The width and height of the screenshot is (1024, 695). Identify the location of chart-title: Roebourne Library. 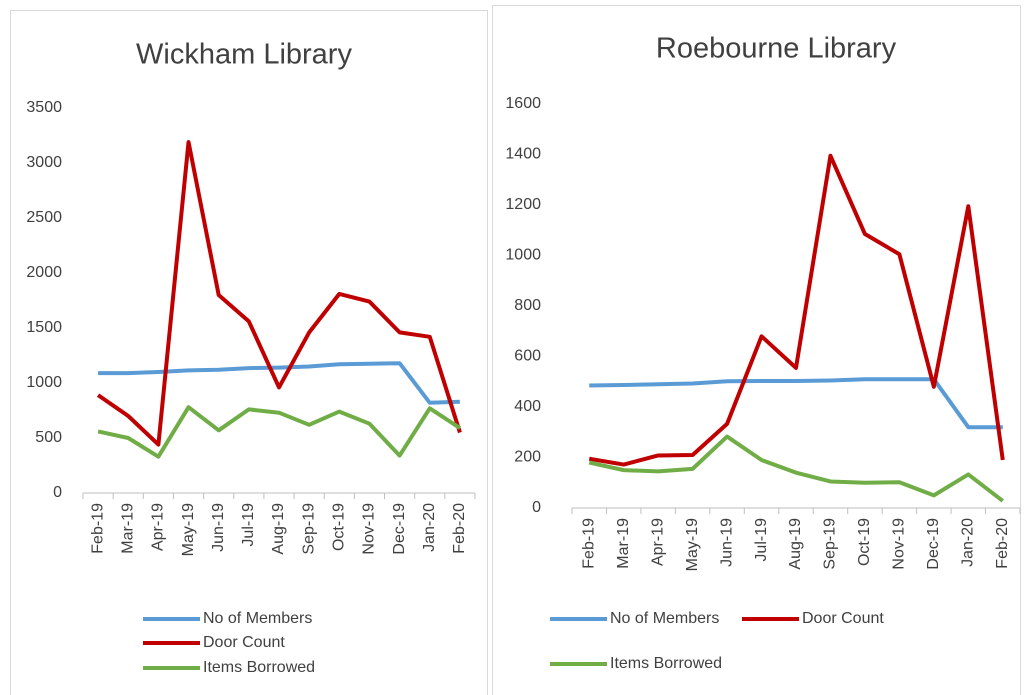
(776, 49).